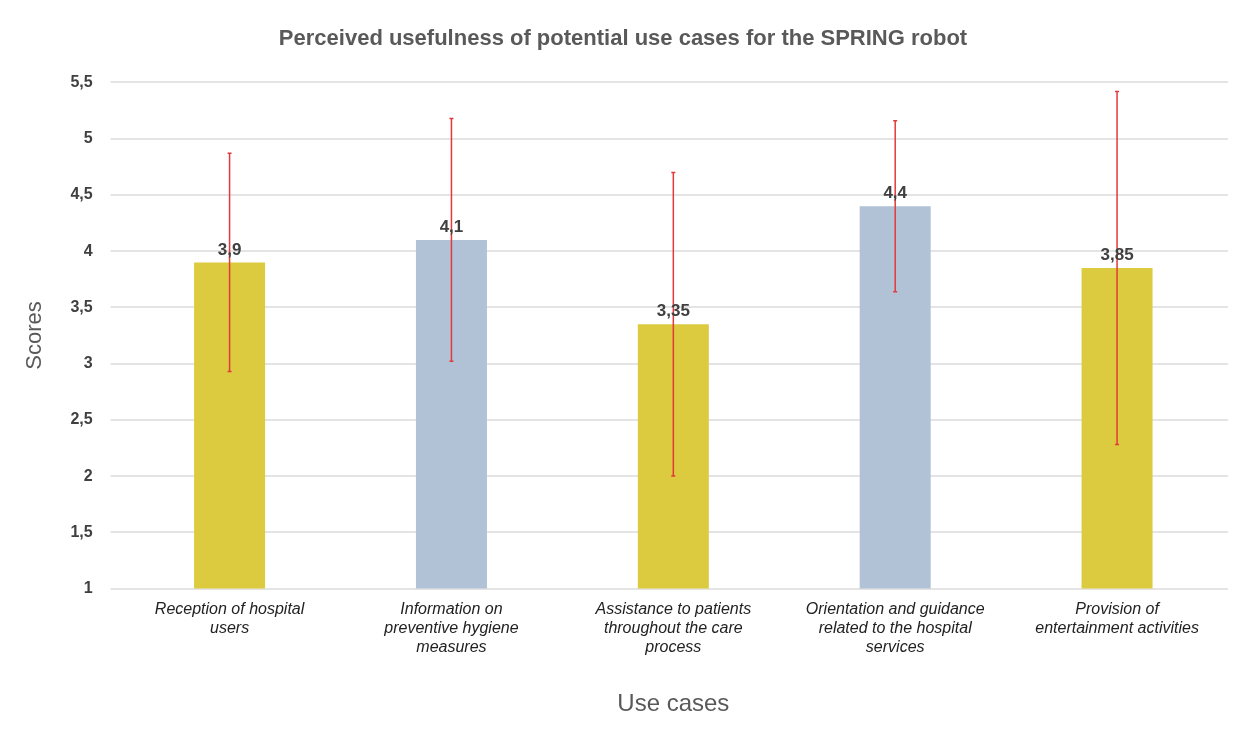 The image size is (1248, 745). What do you see at coordinates (81, 419) in the screenshot?
I see `y-tick-label: 2,5` at bounding box center [81, 419].